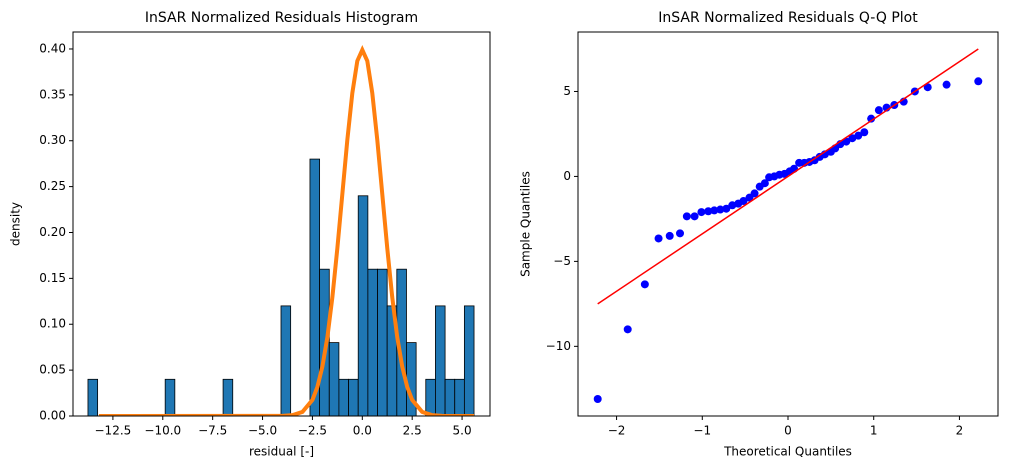 The image size is (1010, 470). Describe the element at coordinates (52, 94) in the screenshot. I see `y-tick-label: 0.35` at that location.